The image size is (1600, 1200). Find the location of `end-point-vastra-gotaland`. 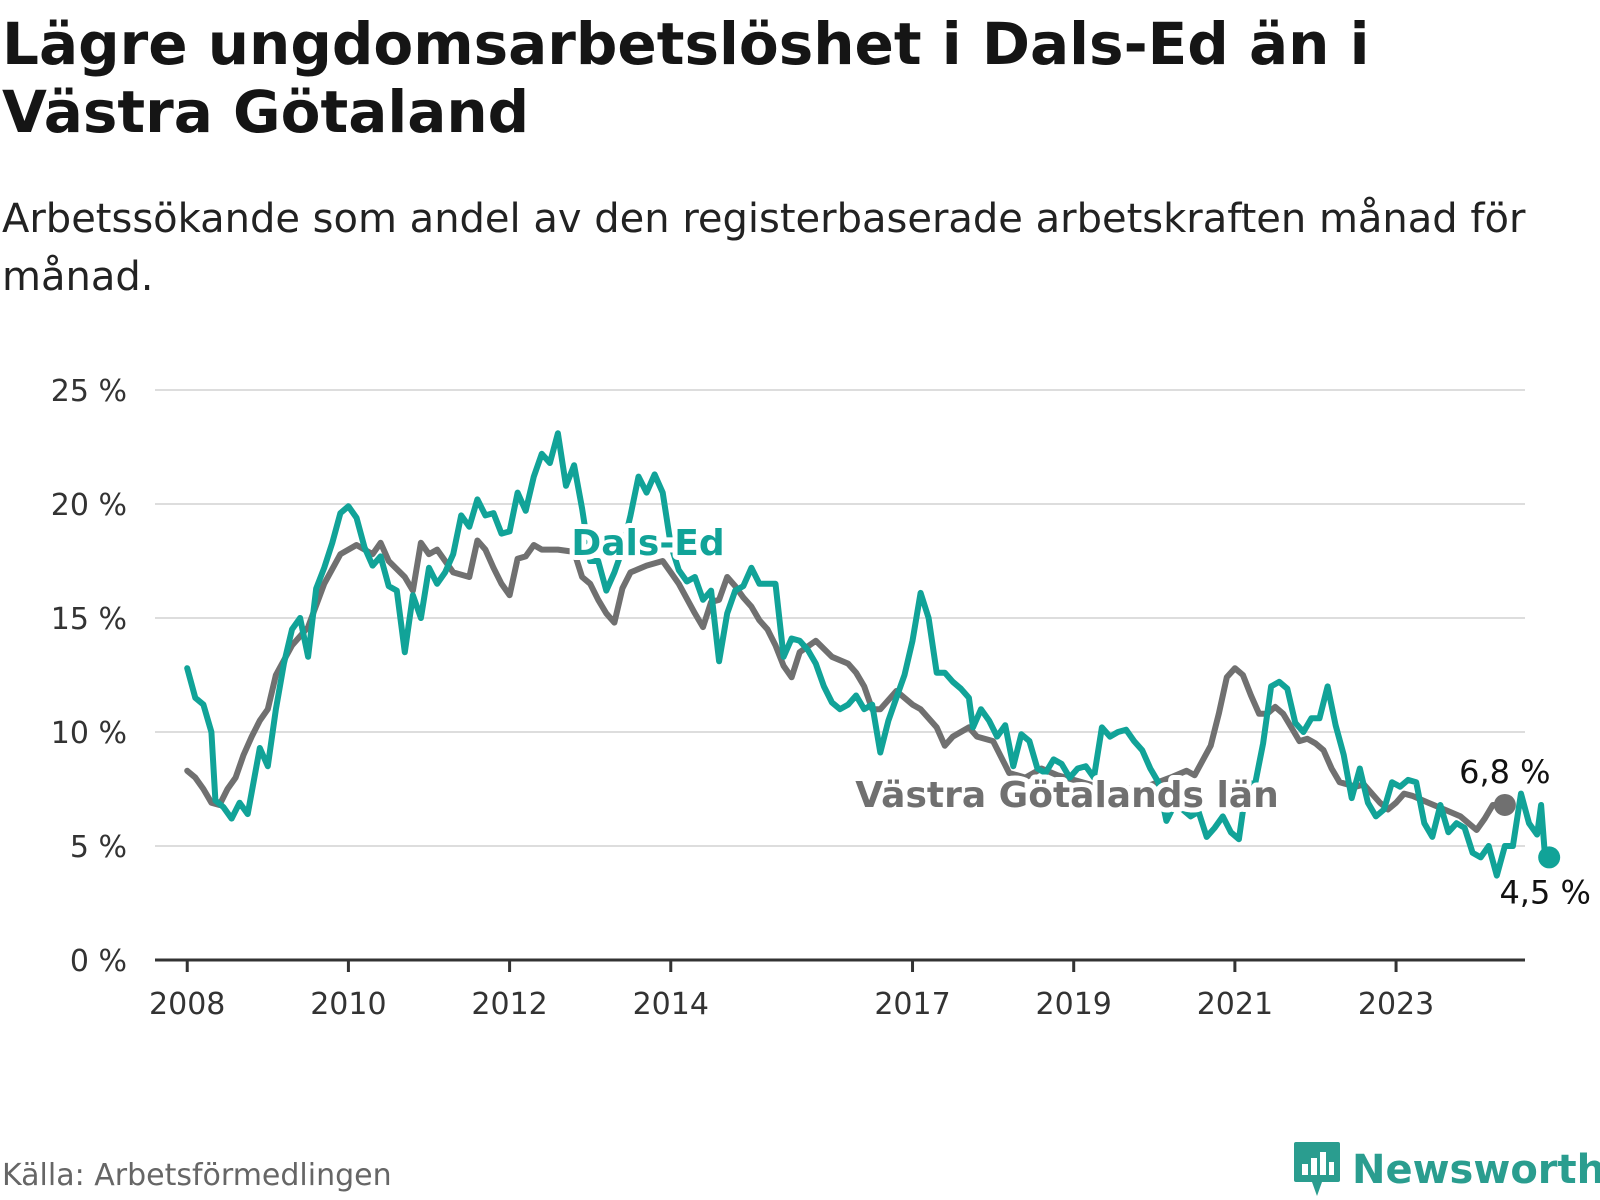

end-point-vastra-gotaland is located at coordinates (1504, 804).